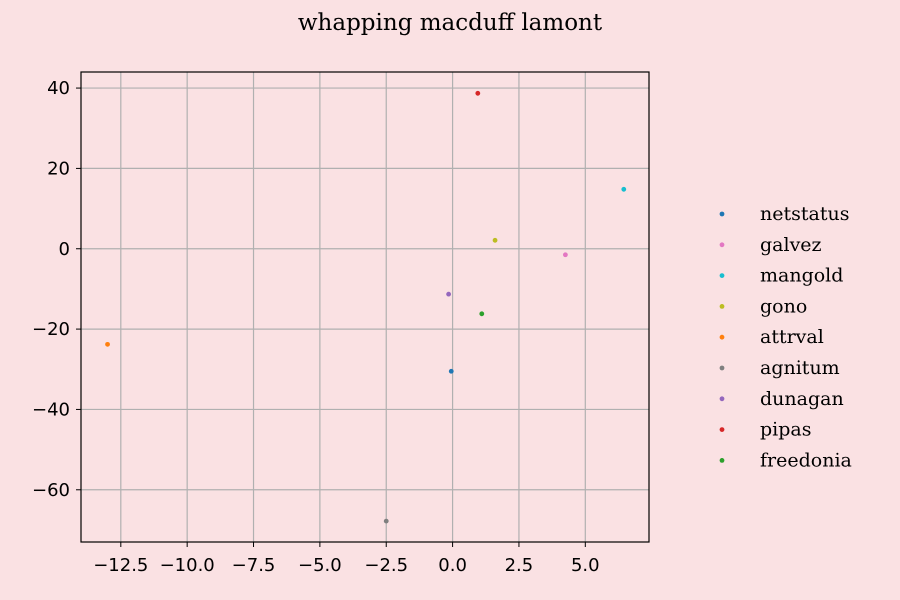 The height and width of the screenshot is (600, 900). What do you see at coordinates (806, 460) in the screenshot?
I see `legend-label-freedonia: freedonia` at bounding box center [806, 460].